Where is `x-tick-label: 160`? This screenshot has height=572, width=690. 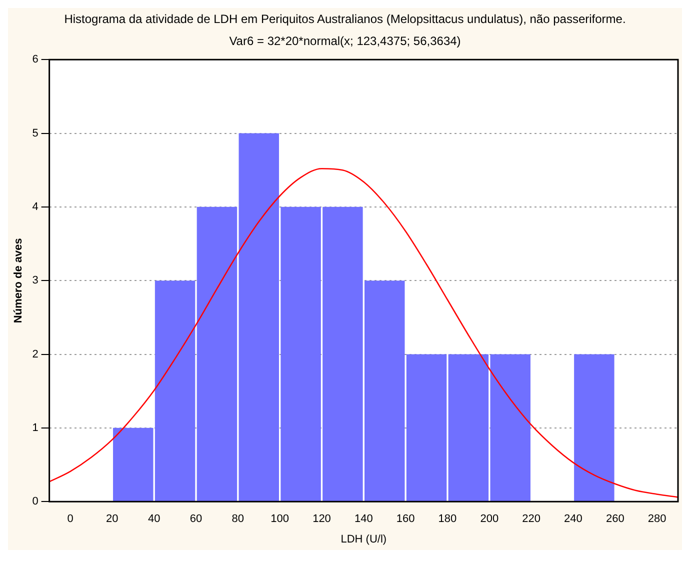
x-tick-label: 160 is located at coordinates (405, 519).